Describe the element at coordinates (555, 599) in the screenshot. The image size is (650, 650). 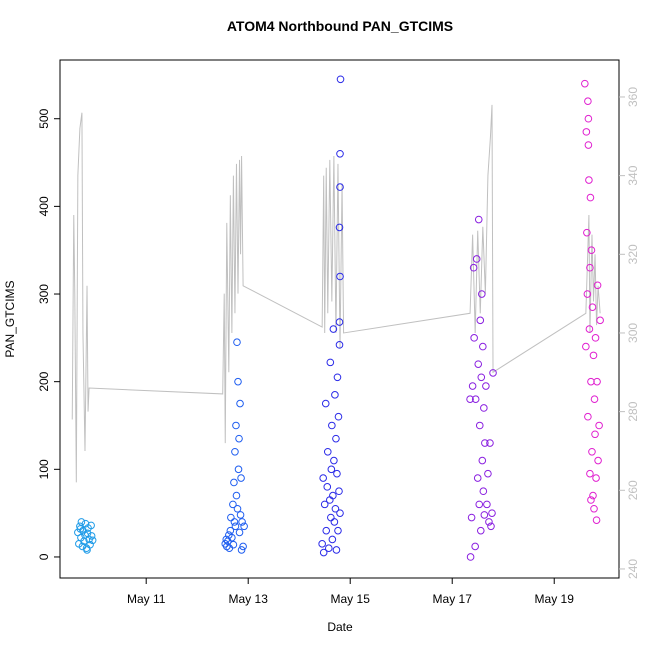
I see `x-tick-label: May 19` at that location.